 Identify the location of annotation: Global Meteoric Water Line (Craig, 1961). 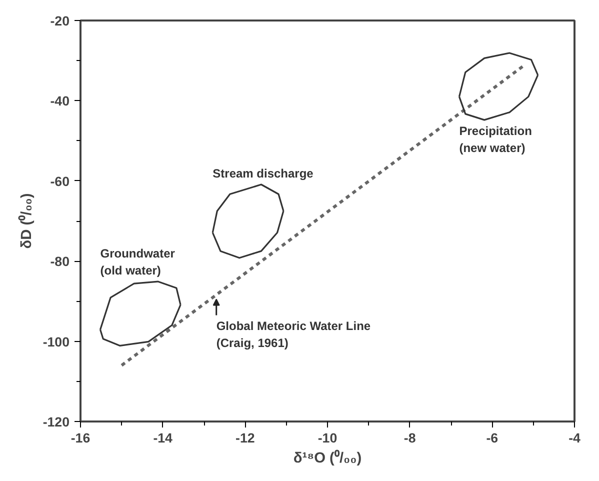
(293, 334).